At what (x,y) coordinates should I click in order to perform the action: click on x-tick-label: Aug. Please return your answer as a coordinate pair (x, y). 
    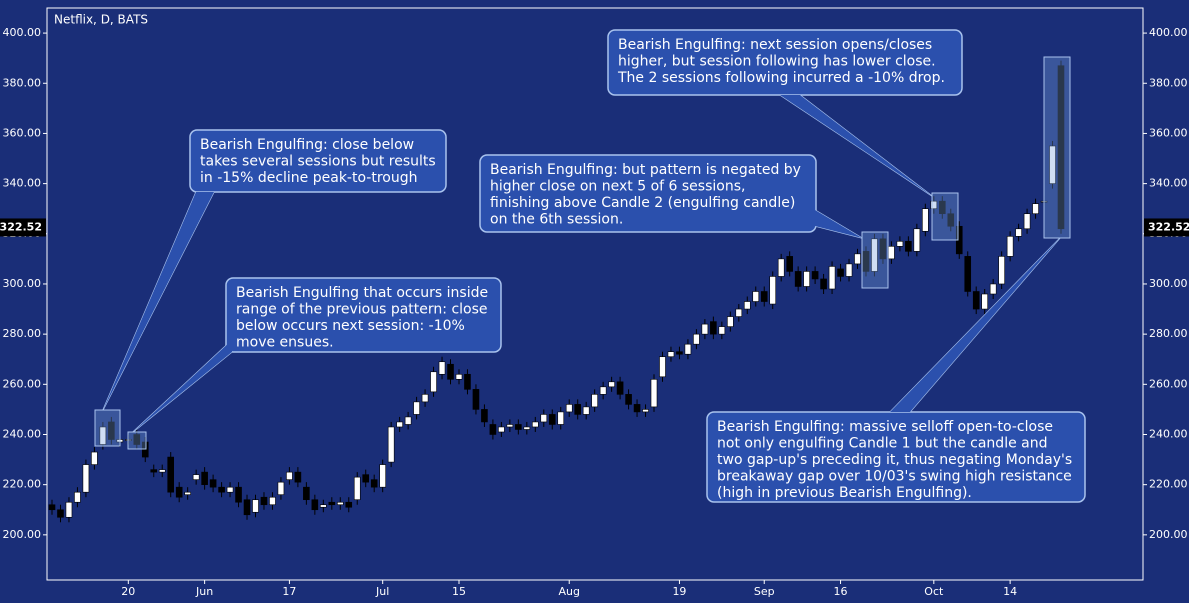
    Looking at the image, I should click on (568, 591).